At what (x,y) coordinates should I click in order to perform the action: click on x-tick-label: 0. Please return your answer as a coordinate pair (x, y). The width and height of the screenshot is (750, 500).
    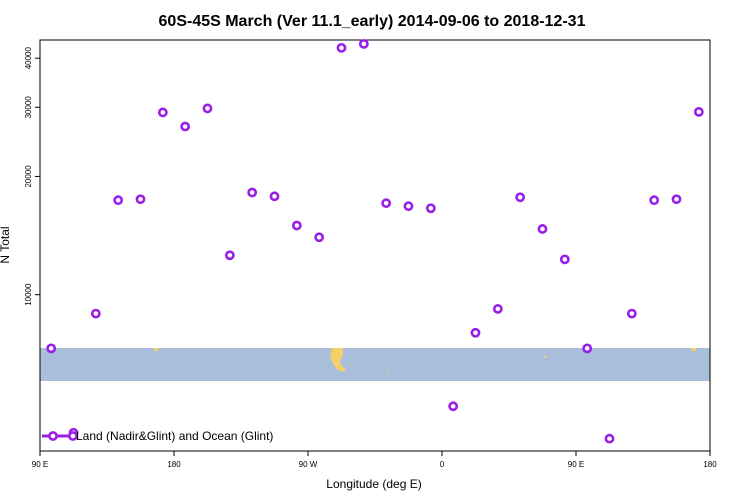
    Looking at the image, I should click on (442, 464).